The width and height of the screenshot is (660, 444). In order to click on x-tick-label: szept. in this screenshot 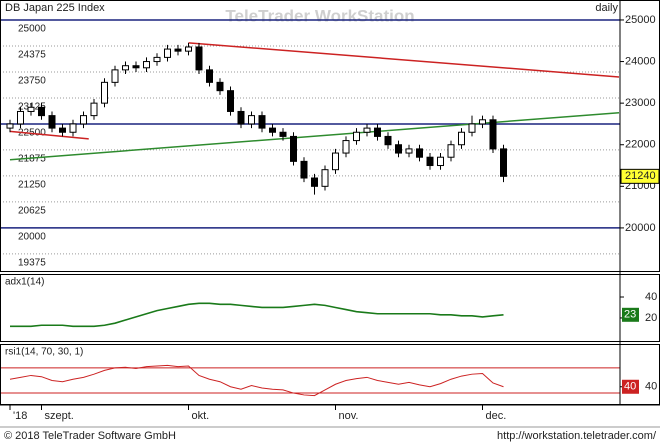, I will do `click(59, 416)`.